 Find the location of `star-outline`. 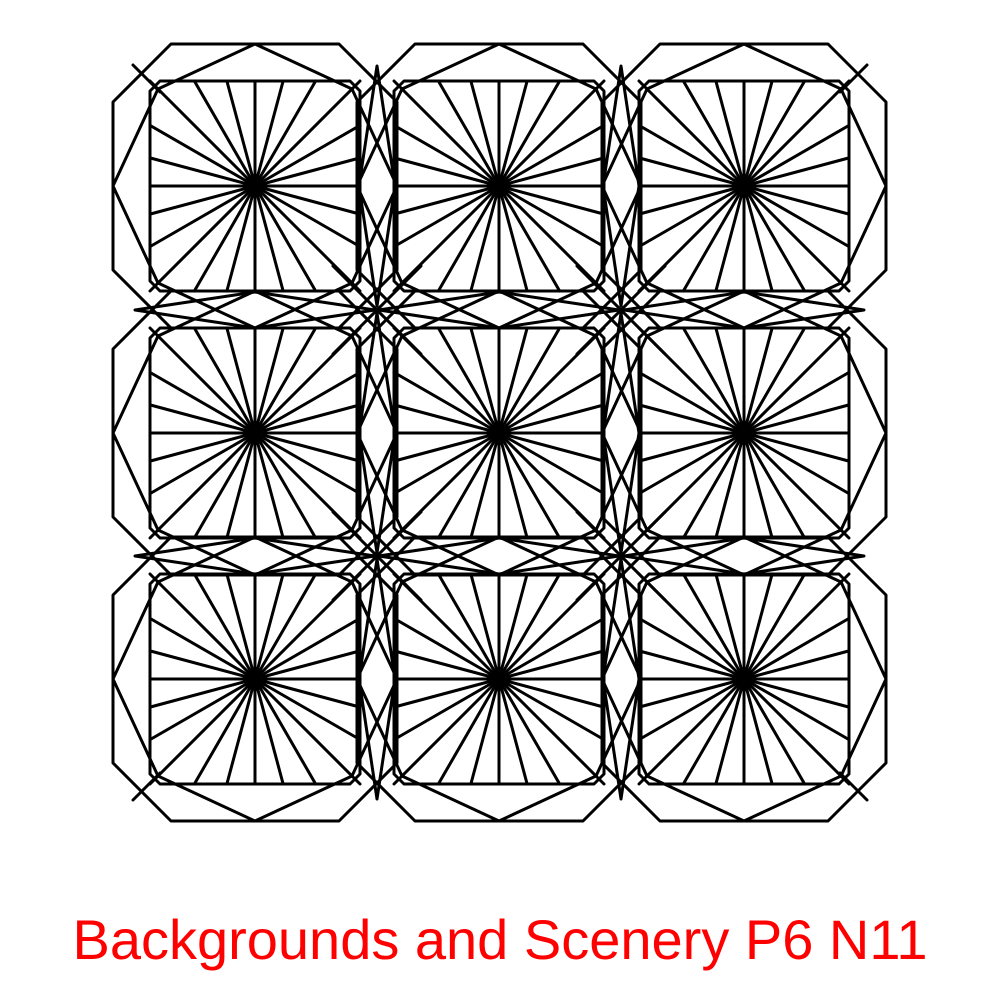

star-outline is located at coordinates (744, 679).